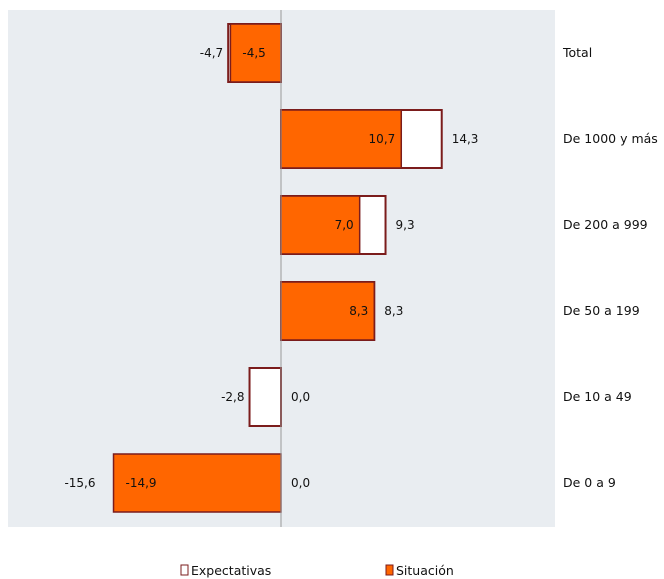  I want to click on data-label-expectativas: -4,7, so click(211, 53).